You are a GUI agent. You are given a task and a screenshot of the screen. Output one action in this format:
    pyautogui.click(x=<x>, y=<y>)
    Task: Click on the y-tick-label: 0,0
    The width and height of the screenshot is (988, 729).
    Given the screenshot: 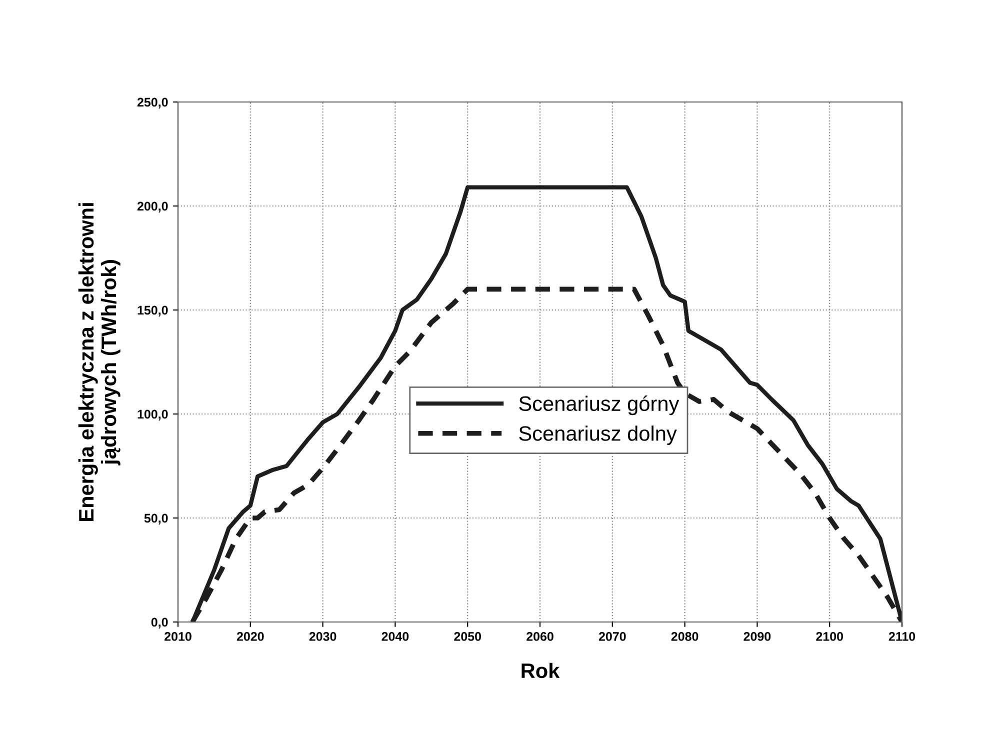 What is the action you would take?
    pyautogui.click(x=159, y=623)
    